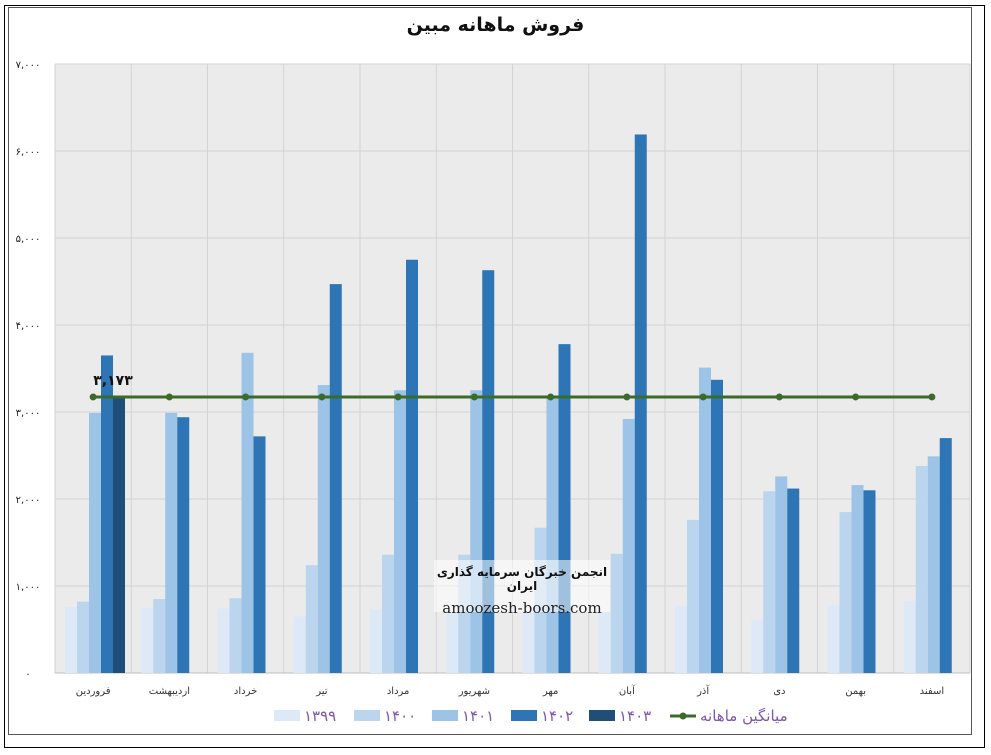 The image size is (991, 755). I want to click on x-tick-label: آبان, so click(627, 690).